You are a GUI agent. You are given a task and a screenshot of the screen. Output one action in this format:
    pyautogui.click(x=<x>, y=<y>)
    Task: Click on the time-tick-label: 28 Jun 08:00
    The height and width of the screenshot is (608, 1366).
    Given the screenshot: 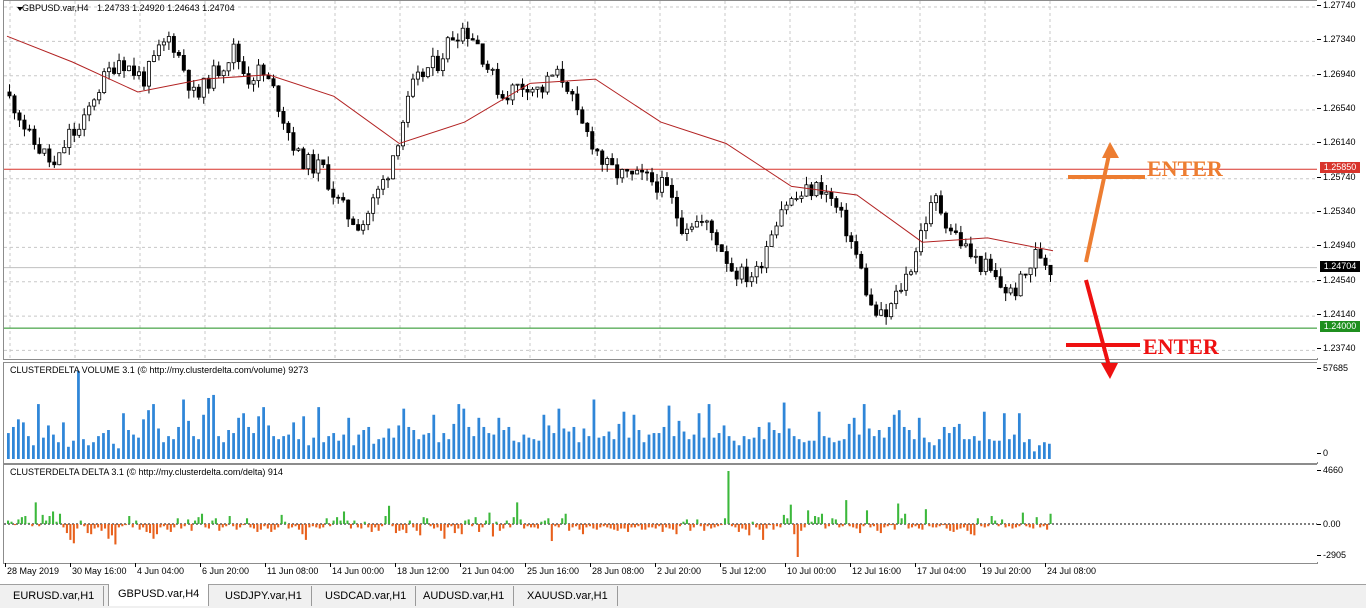 What is the action you would take?
    pyautogui.click(x=617, y=569)
    